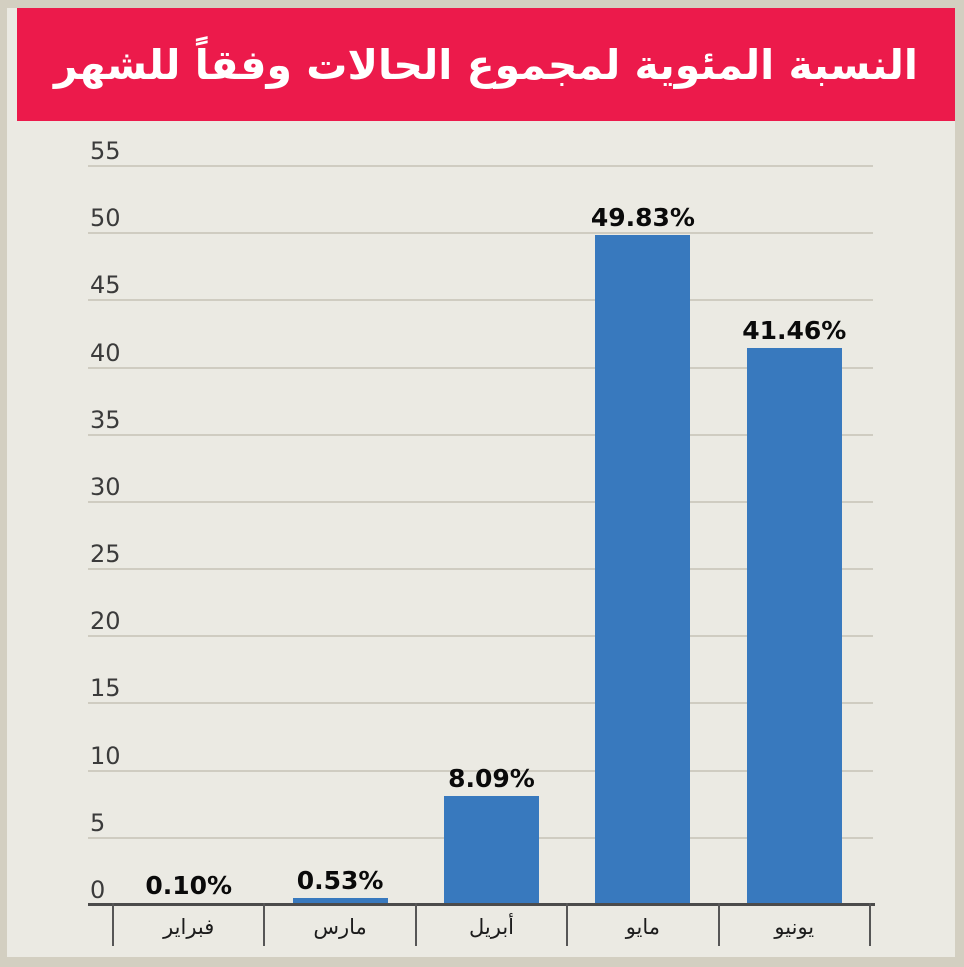 The height and width of the screenshot is (967, 964). What do you see at coordinates (105, 688) in the screenshot?
I see `y-axis-tick-label: 15` at bounding box center [105, 688].